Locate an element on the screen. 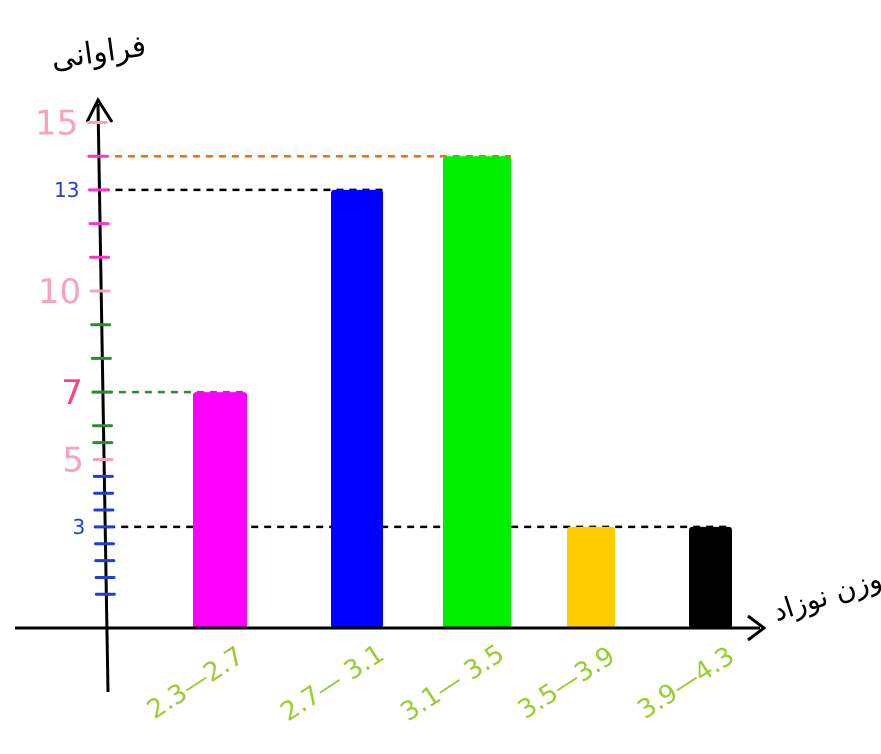 The image size is (881, 754). y-axis-label: فراوانی is located at coordinates (98, 53).